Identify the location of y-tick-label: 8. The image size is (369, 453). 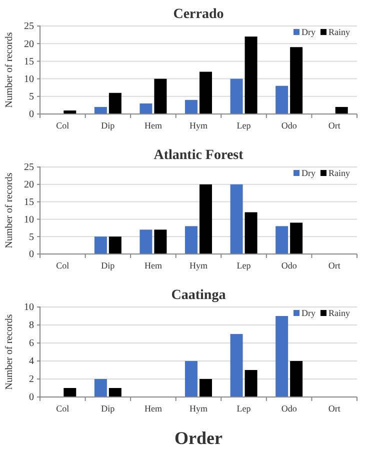
(31, 326).